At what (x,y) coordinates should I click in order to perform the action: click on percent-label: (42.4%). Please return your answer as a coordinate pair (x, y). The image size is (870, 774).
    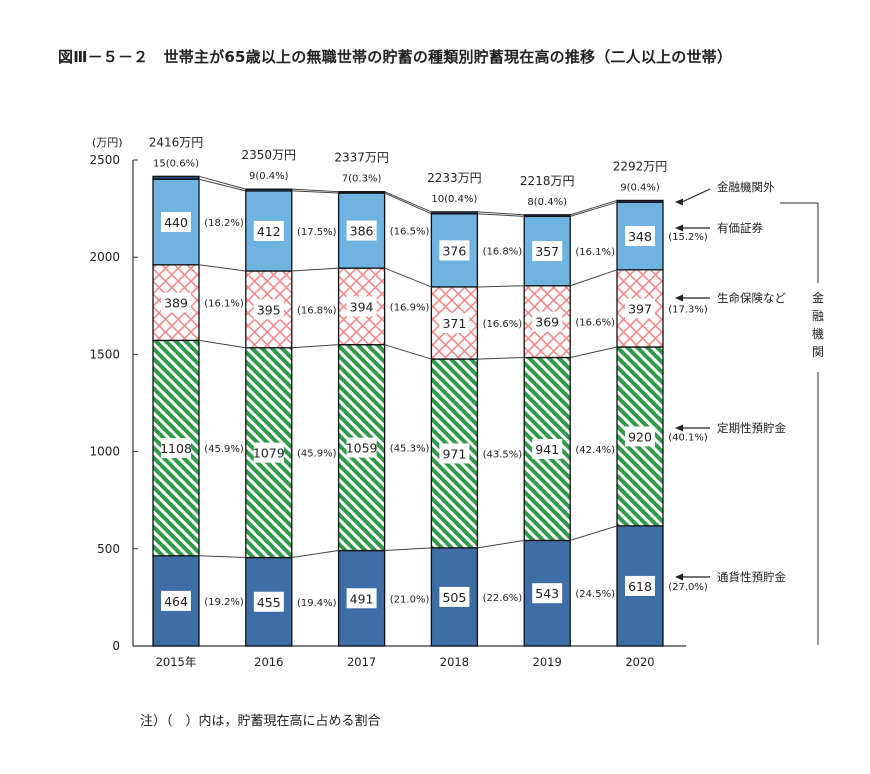
    Looking at the image, I should click on (595, 450).